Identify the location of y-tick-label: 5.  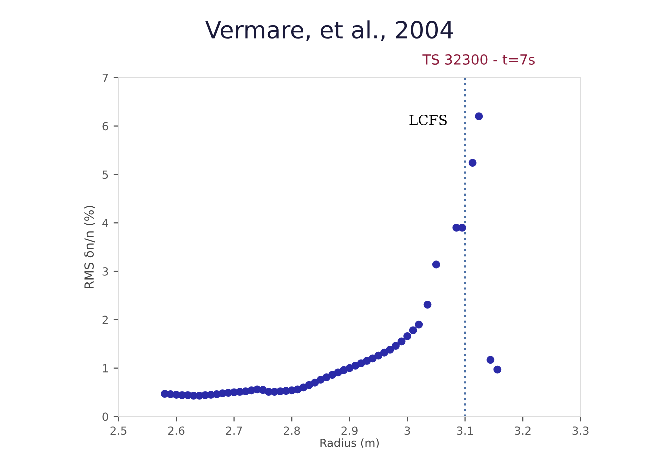
(105, 175).